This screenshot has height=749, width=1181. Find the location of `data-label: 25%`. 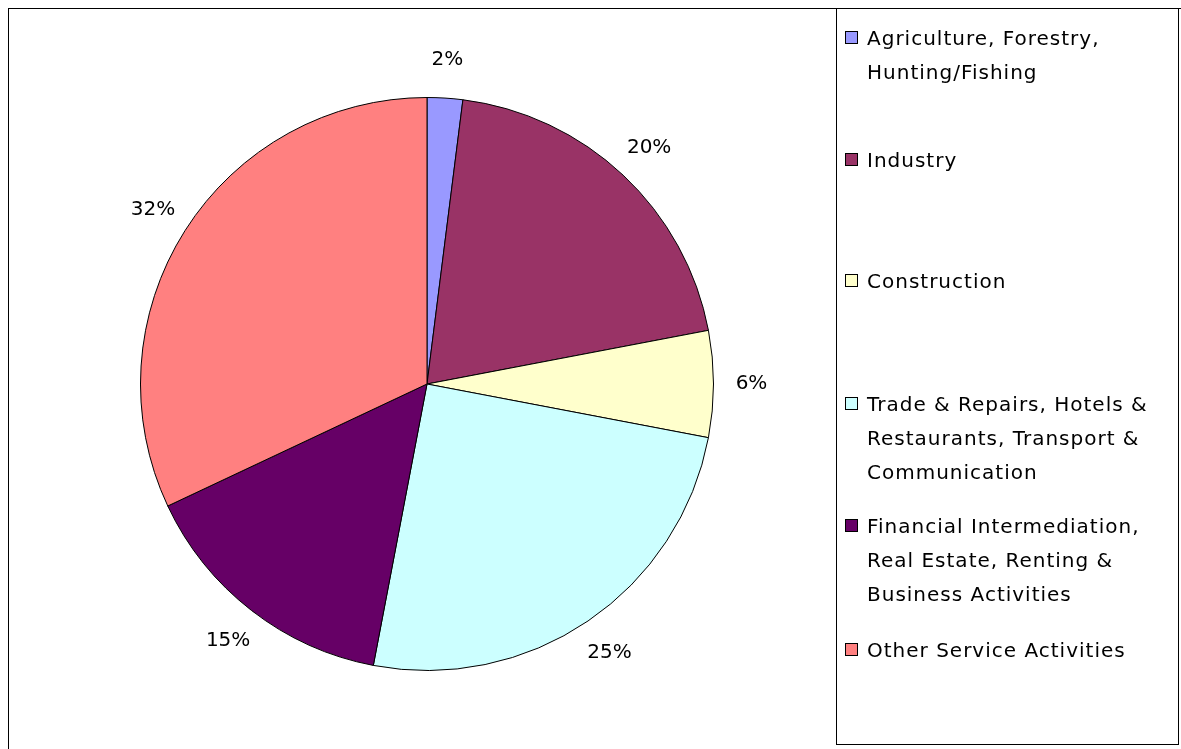

data-label: 25% is located at coordinates (609, 650).